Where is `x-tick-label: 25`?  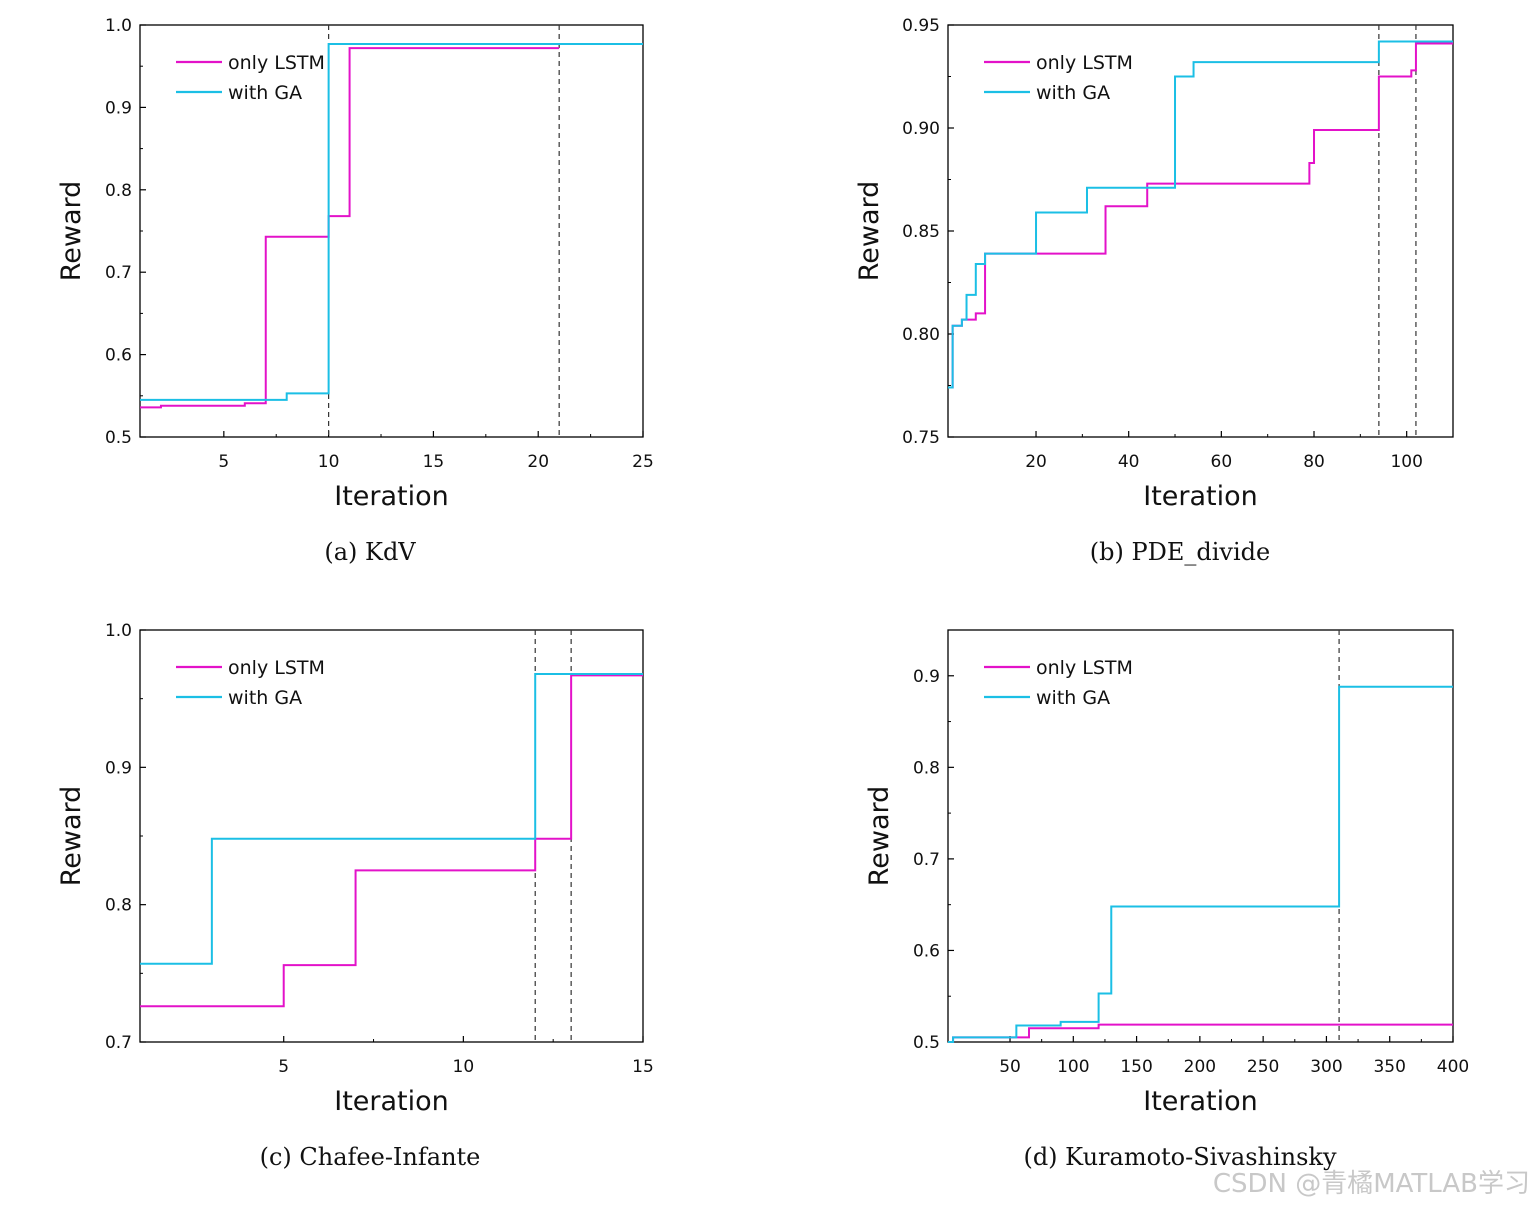
x-tick-label: 25 is located at coordinates (643, 462).